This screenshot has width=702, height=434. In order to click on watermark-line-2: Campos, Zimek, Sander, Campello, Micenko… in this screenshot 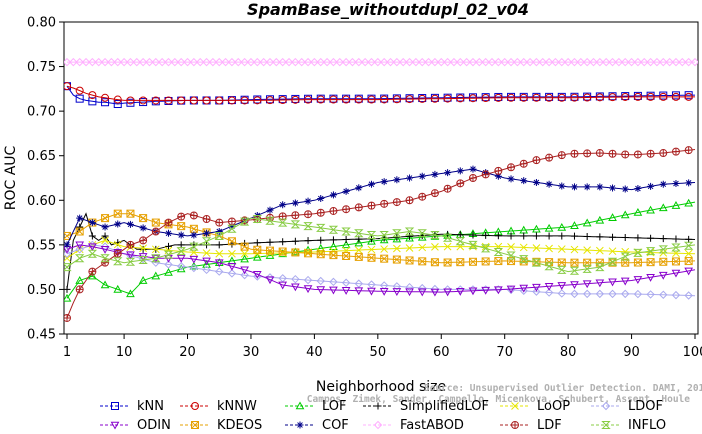, I will do `click(498, 399)`.